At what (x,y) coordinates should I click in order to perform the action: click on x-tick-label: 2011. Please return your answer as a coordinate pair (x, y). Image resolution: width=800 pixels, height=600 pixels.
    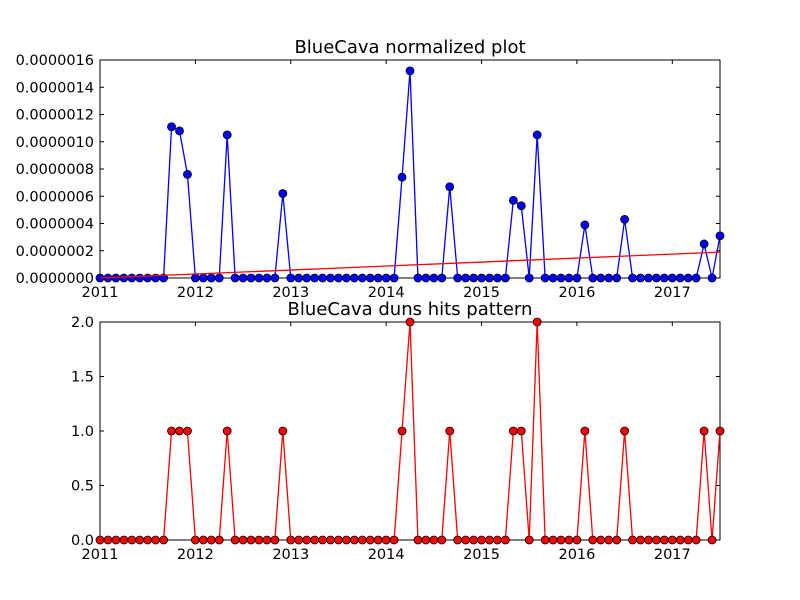
    Looking at the image, I should click on (100, 293).